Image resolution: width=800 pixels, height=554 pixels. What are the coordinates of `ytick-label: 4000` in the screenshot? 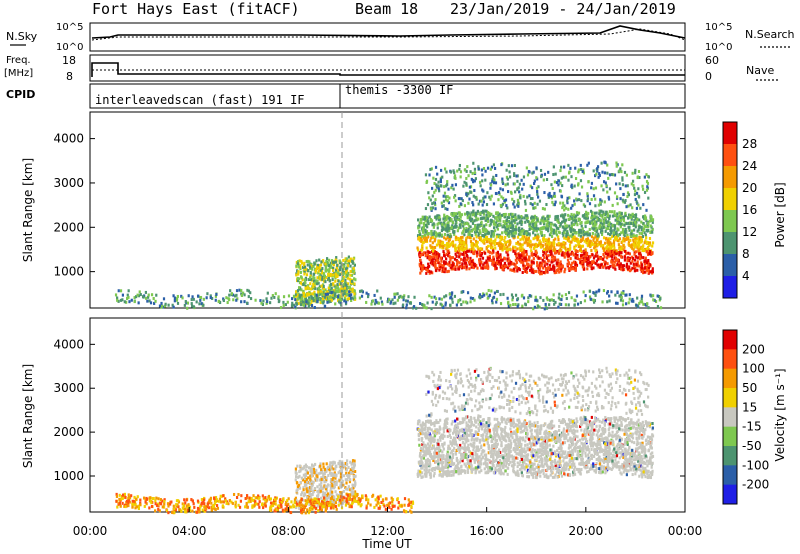 It's located at (68, 139).